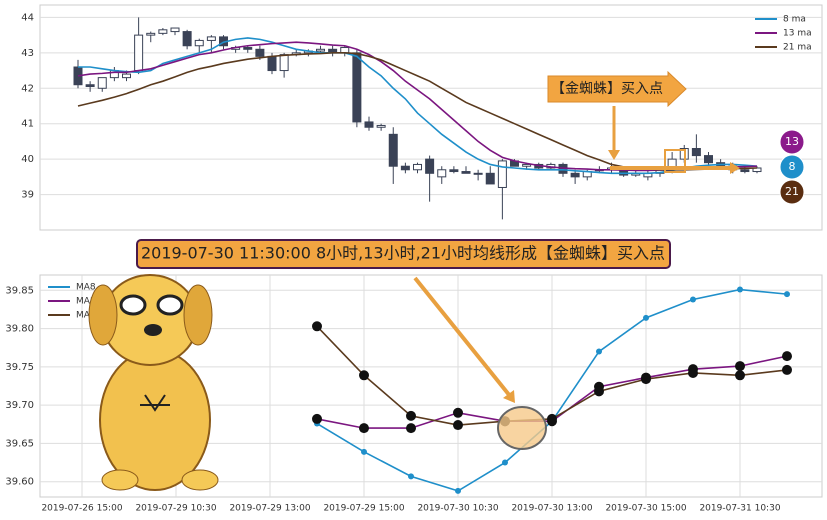 The height and width of the screenshot is (520, 827). Describe the element at coordinates (614, 155) in the screenshot. I see `down-arrow-head` at that location.